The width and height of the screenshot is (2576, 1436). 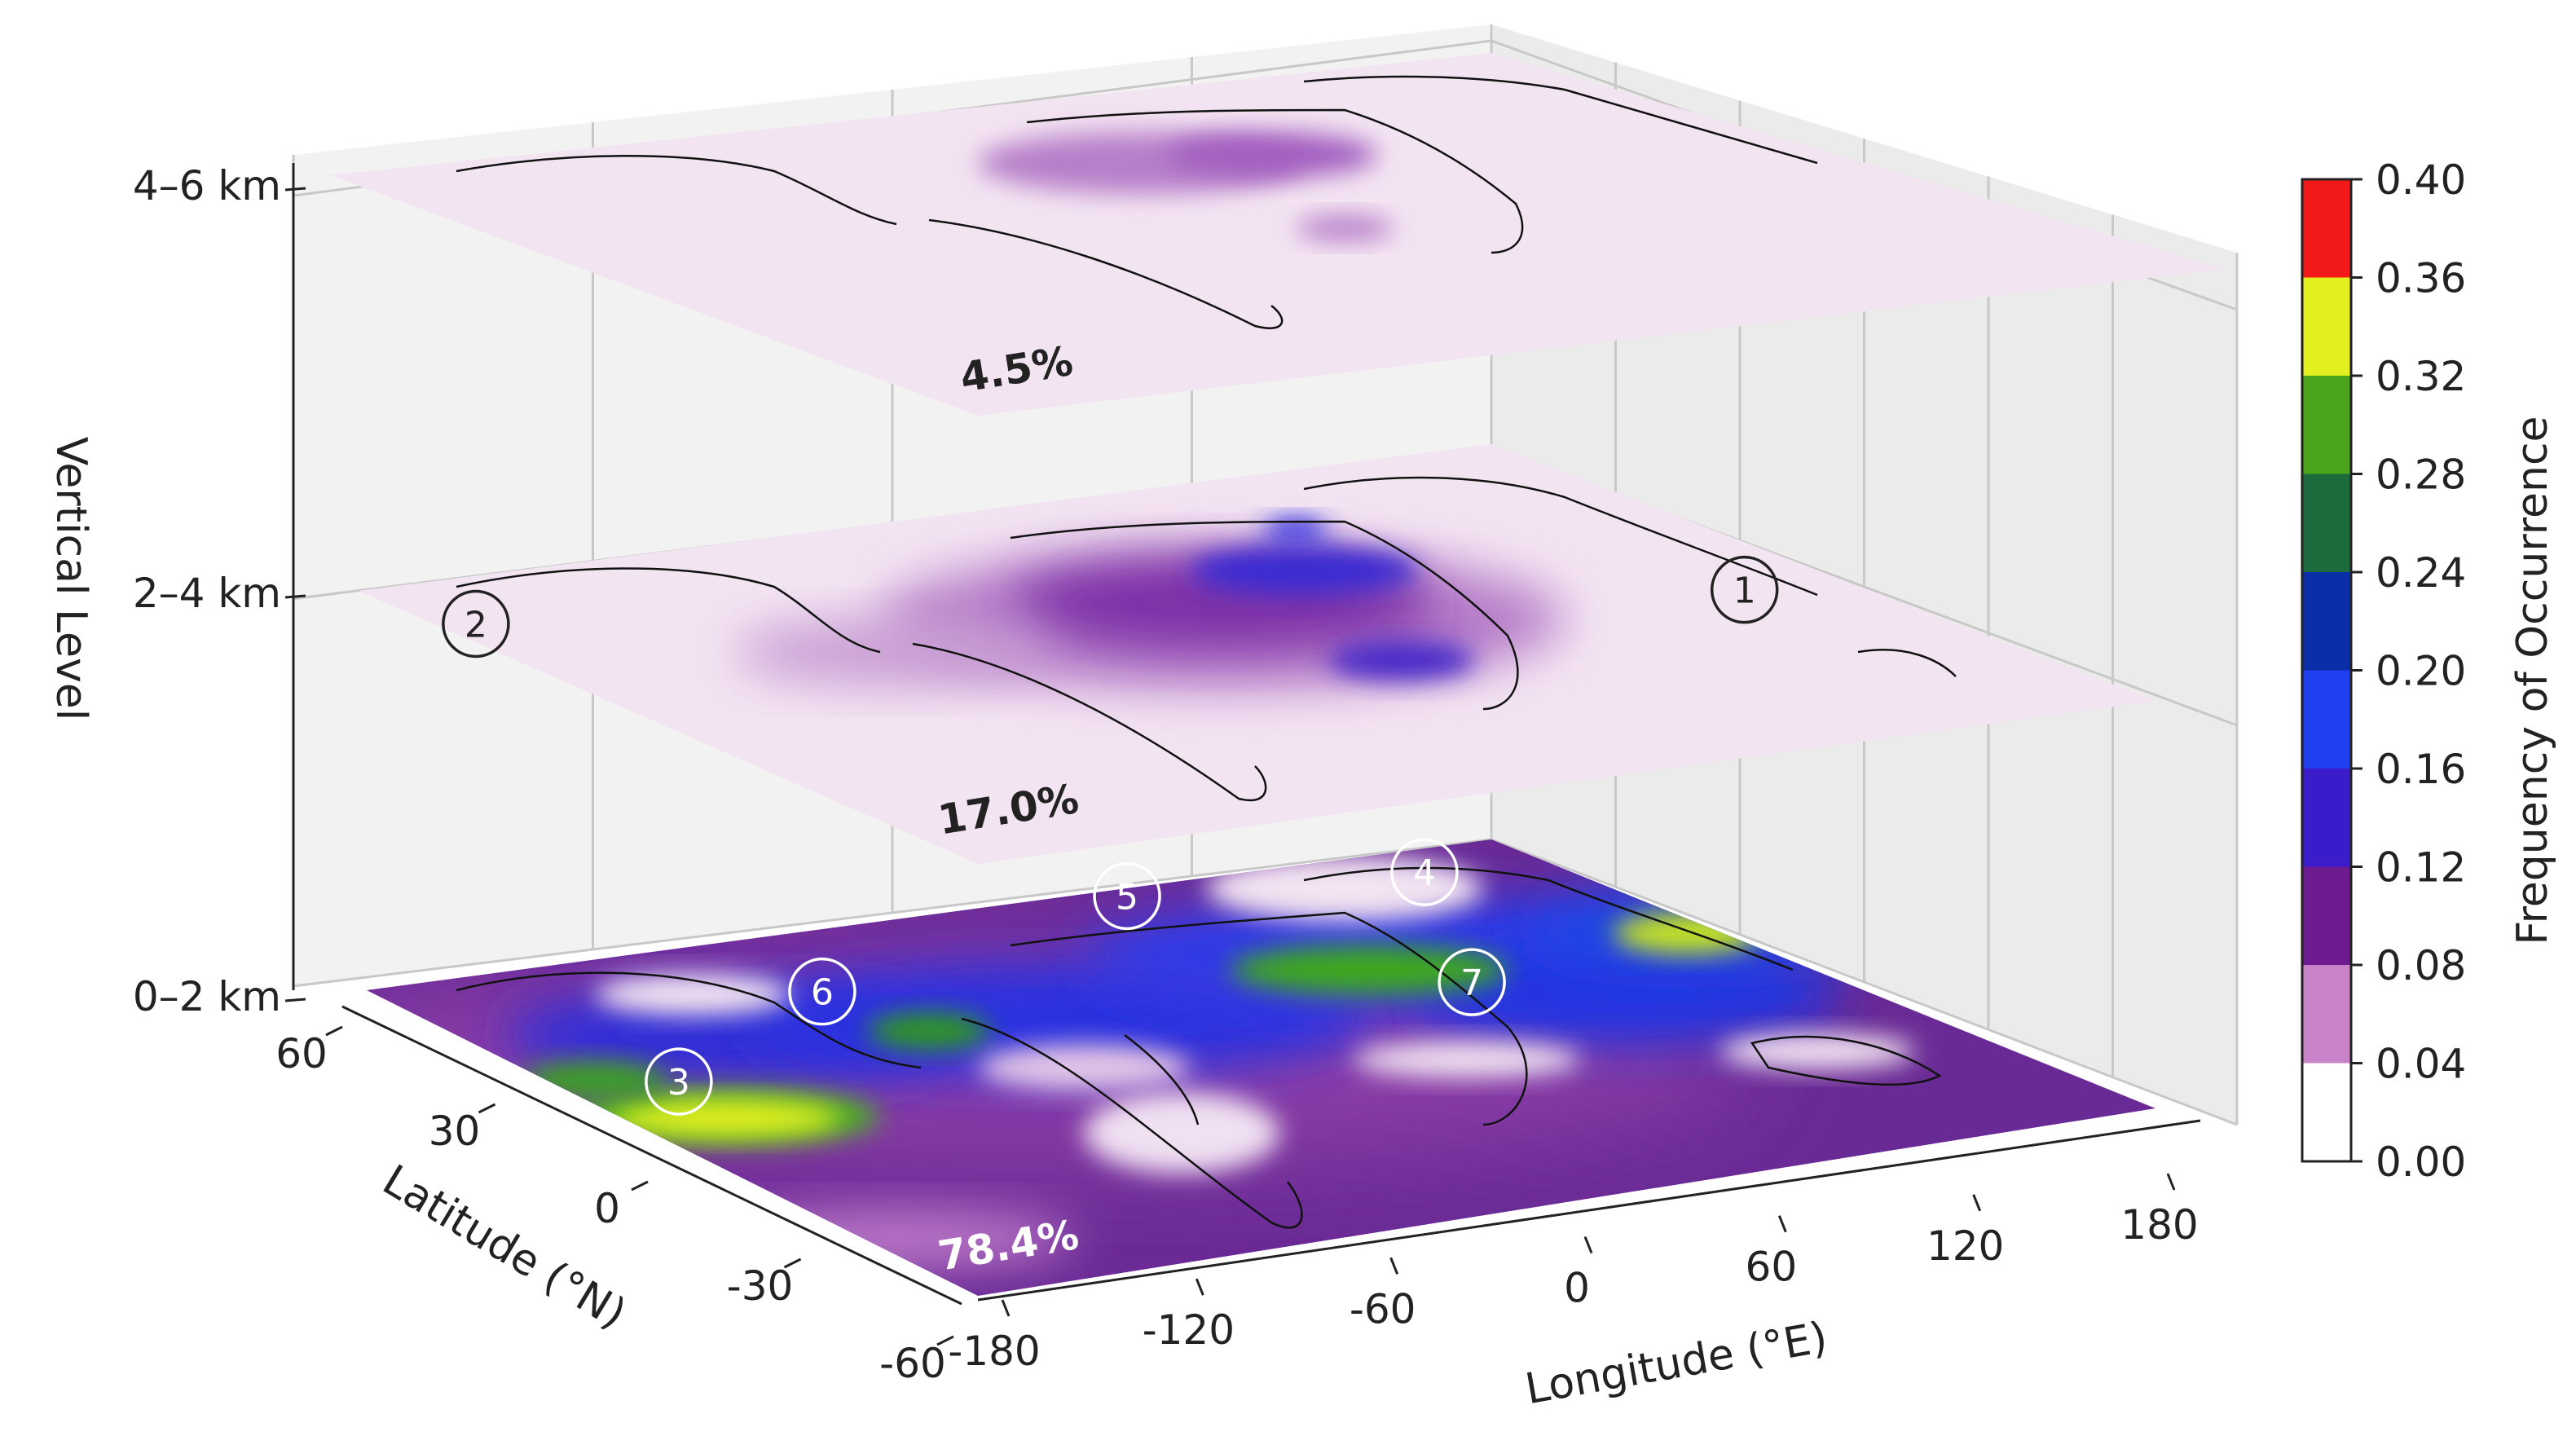 I want to click on svg-text: 4, so click(x=1425, y=873).